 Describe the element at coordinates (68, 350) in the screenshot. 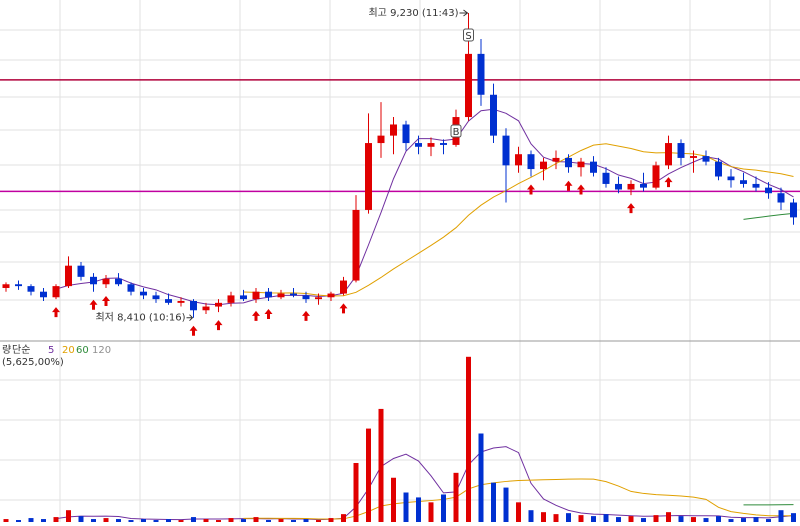

I see `legend-period: 20` at that location.